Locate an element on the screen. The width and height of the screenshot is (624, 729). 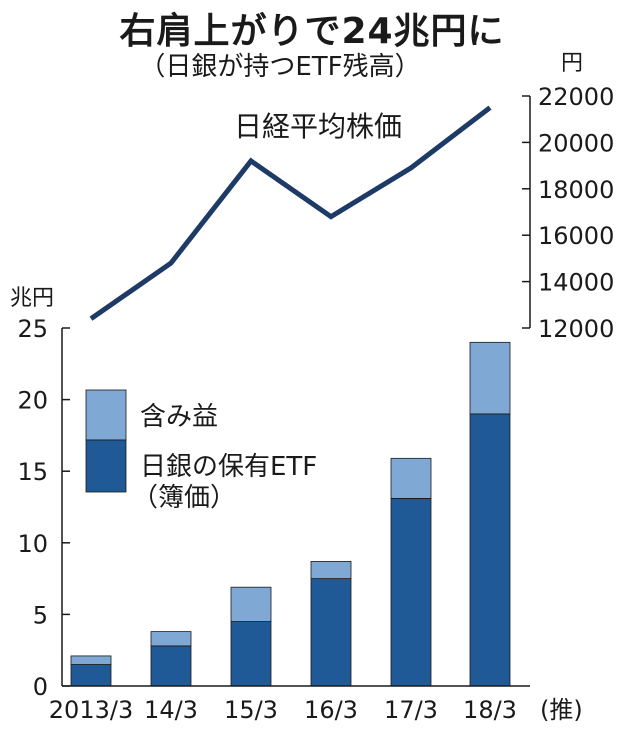
left-tick-label-4: 20 is located at coordinates (32, 401).